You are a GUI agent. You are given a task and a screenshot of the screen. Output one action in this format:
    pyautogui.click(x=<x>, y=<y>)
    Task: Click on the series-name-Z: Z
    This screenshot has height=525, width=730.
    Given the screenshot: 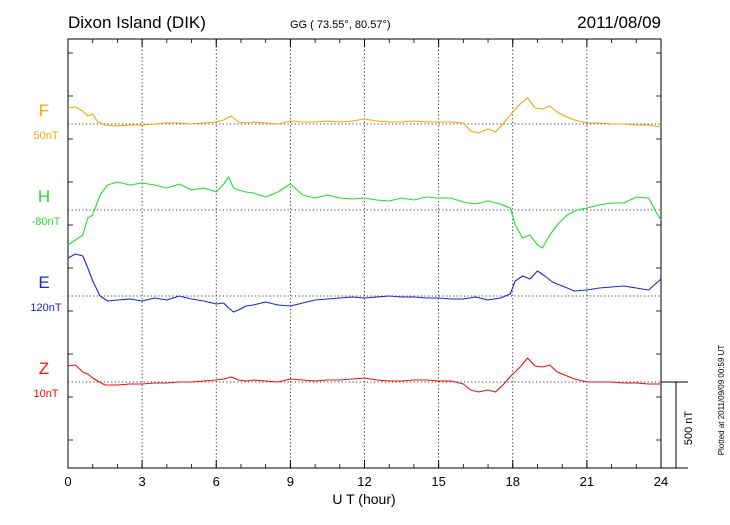 What is the action you would take?
    pyautogui.click(x=44, y=368)
    